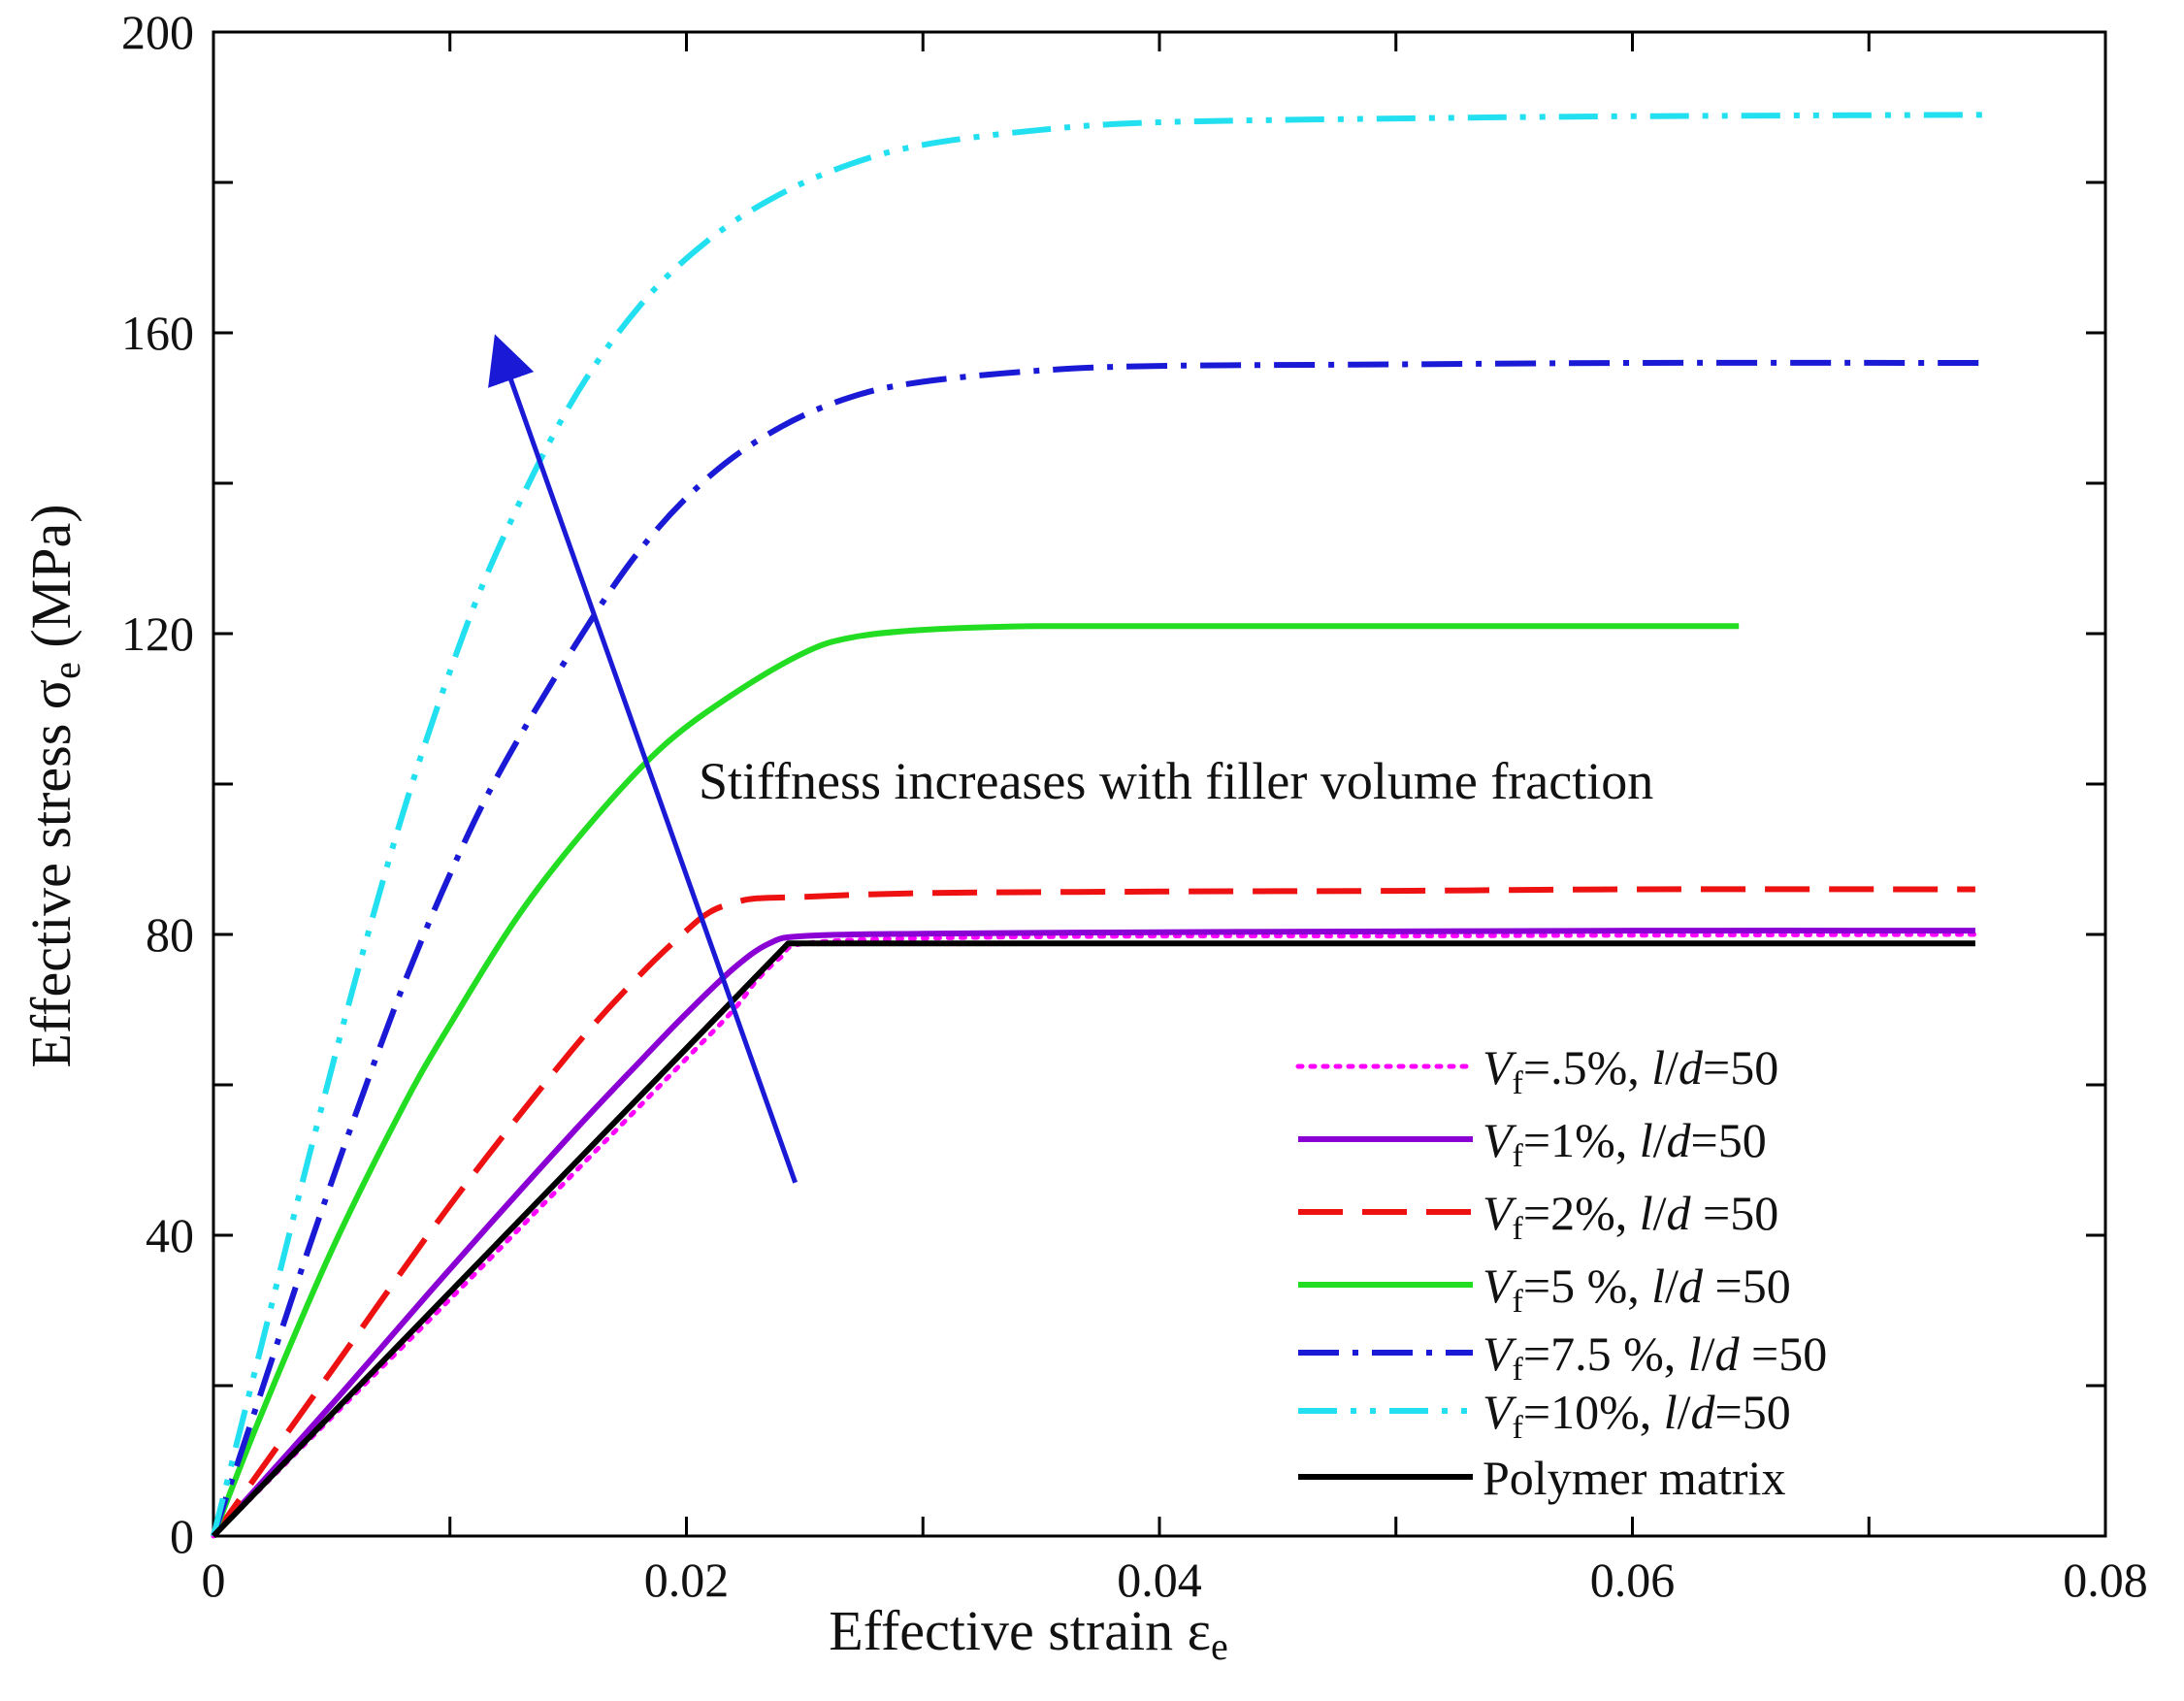 This screenshot has height=1701, width=2184. What do you see at coordinates (170, 934) in the screenshot?
I see `y-tick-label: 80` at bounding box center [170, 934].